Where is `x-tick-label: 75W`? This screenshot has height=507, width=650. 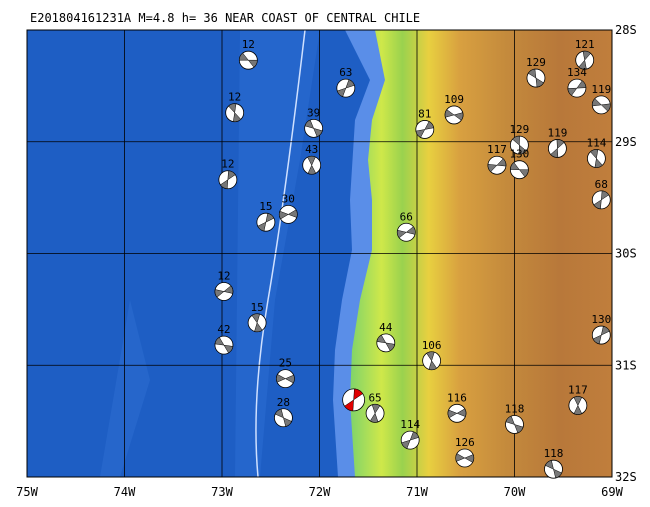 x-tick-label: 75W is located at coordinates (27, 492).